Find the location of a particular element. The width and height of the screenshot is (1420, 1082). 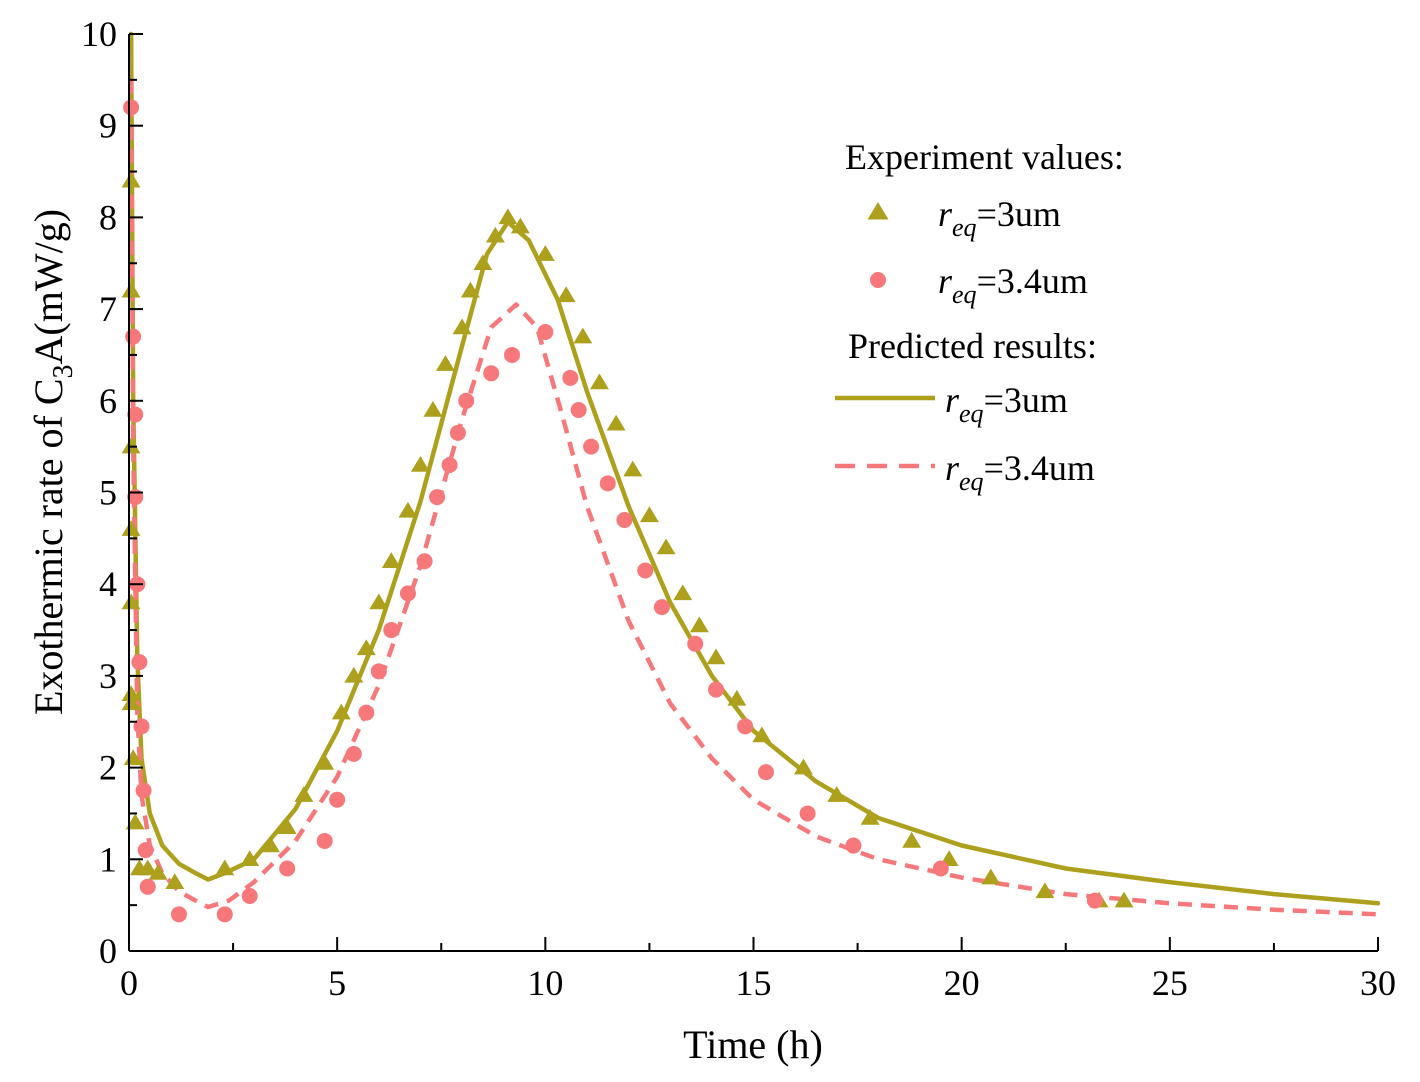

legend-heading-experiment: Experiment values: is located at coordinates (984, 157).